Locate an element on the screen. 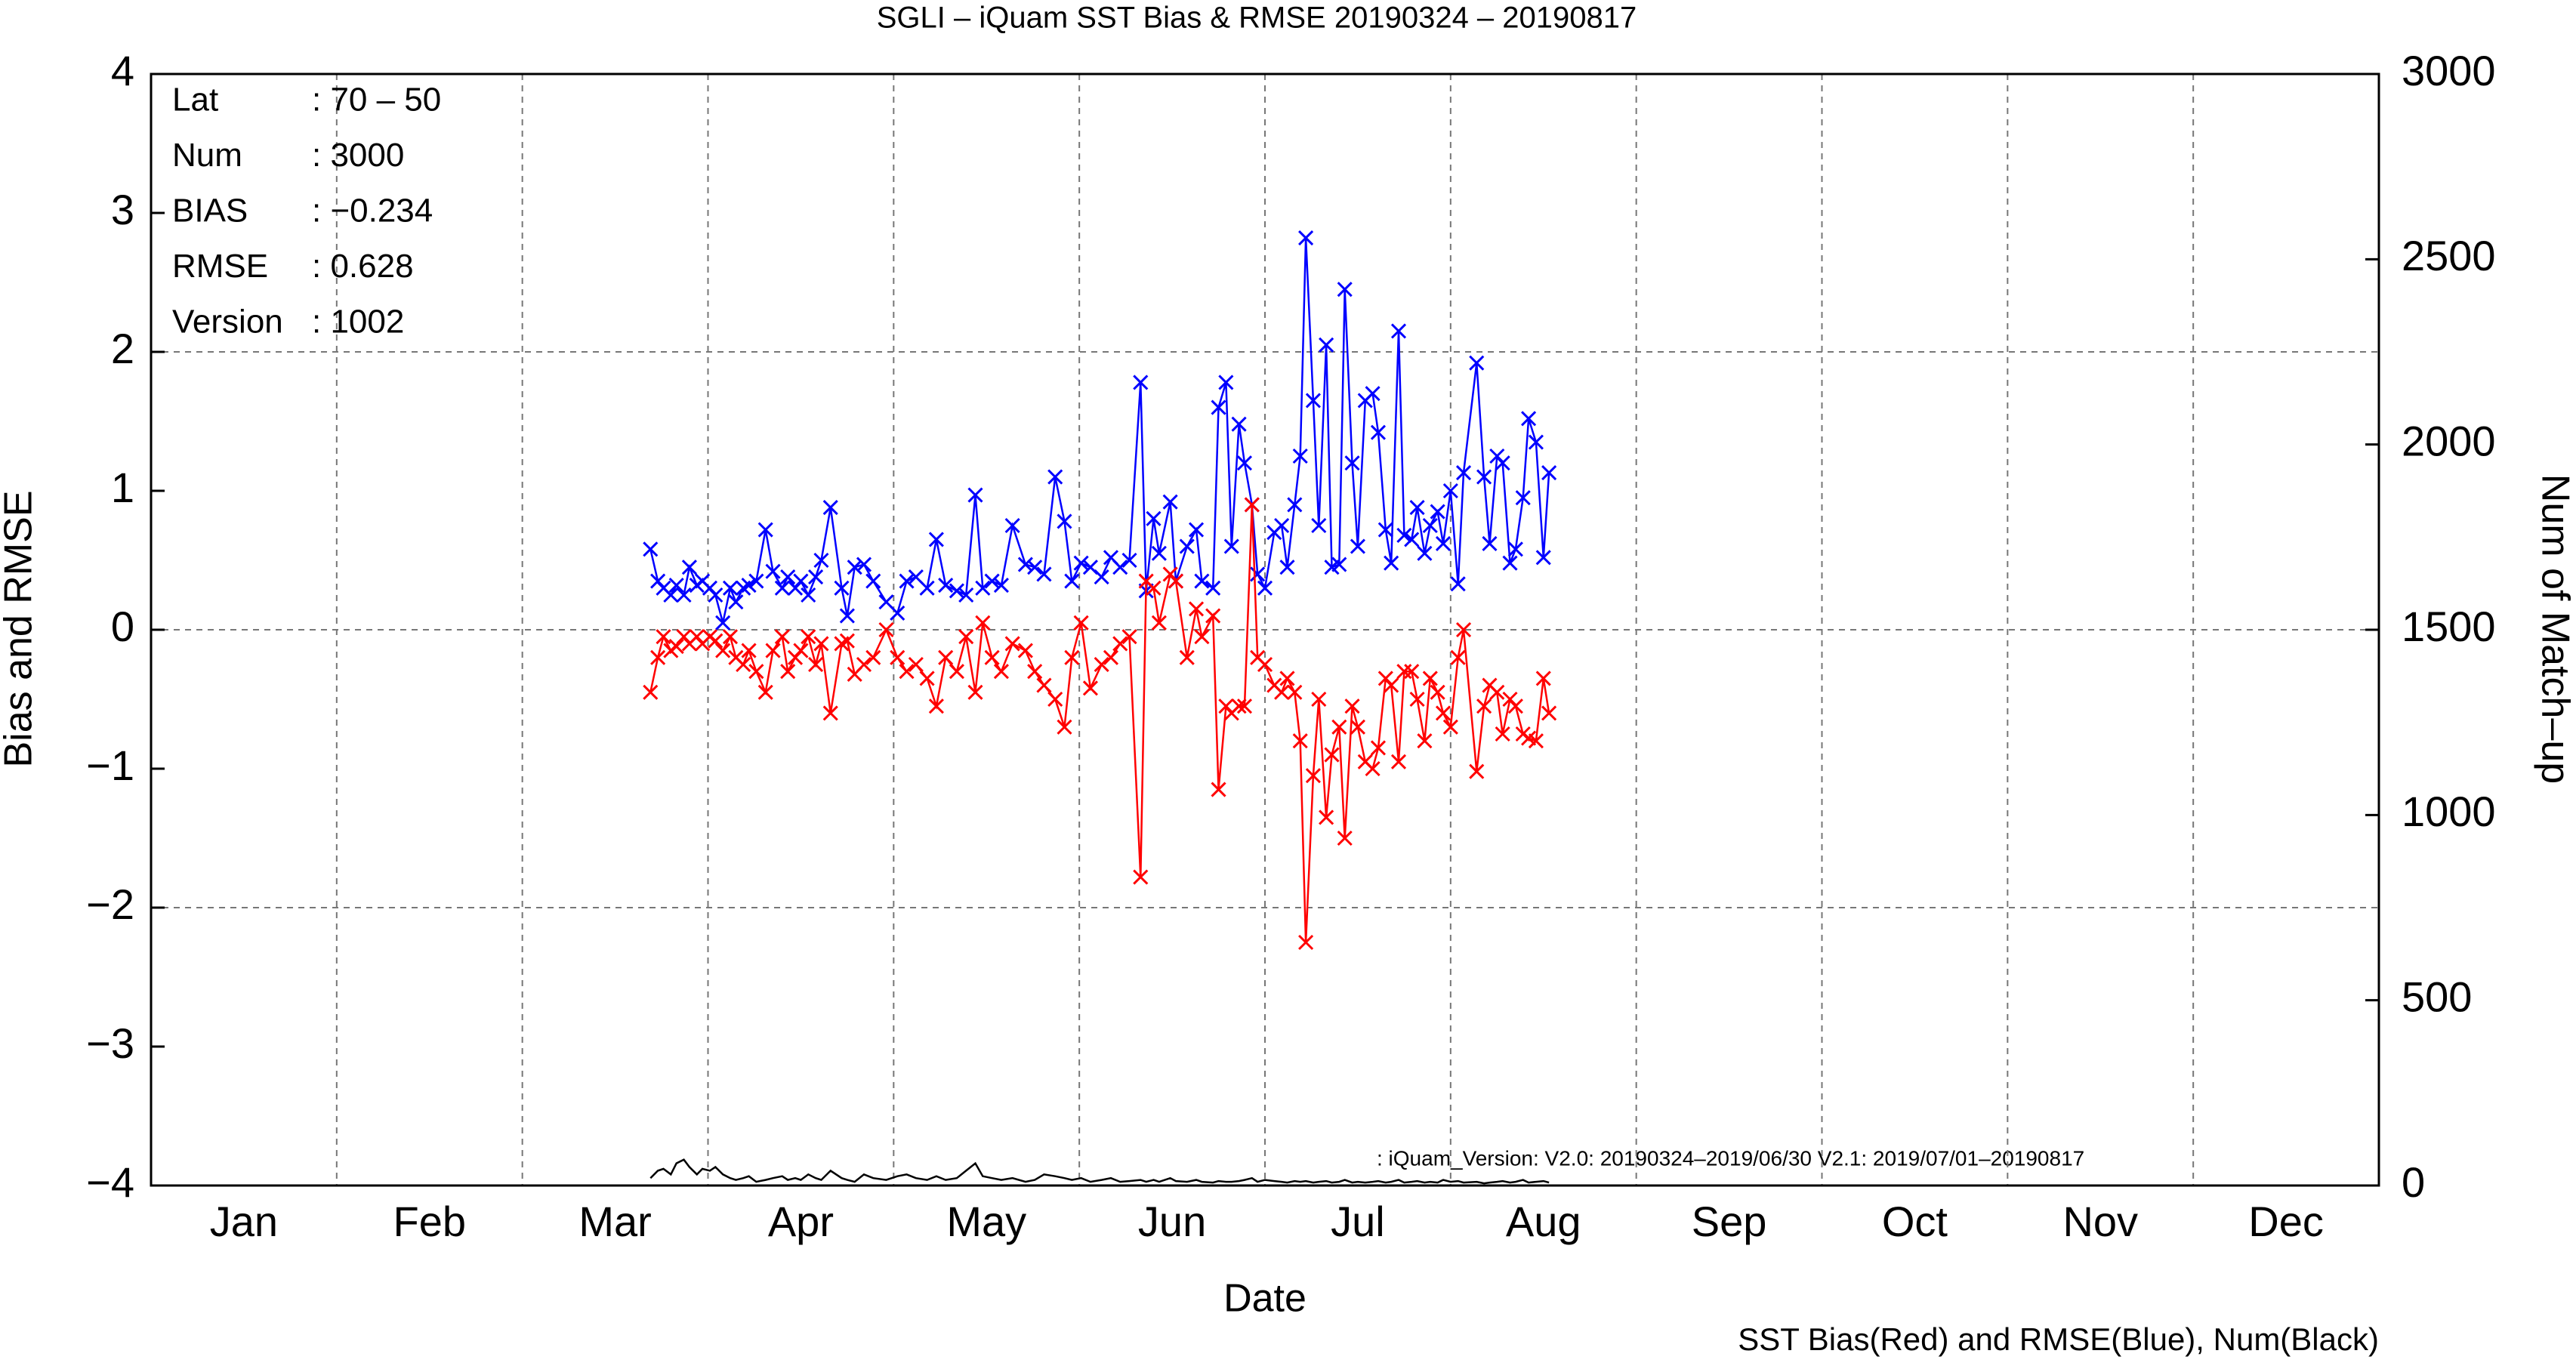 The height and width of the screenshot is (1369, 2576). y-tick-label: 3 is located at coordinates (122, 209).